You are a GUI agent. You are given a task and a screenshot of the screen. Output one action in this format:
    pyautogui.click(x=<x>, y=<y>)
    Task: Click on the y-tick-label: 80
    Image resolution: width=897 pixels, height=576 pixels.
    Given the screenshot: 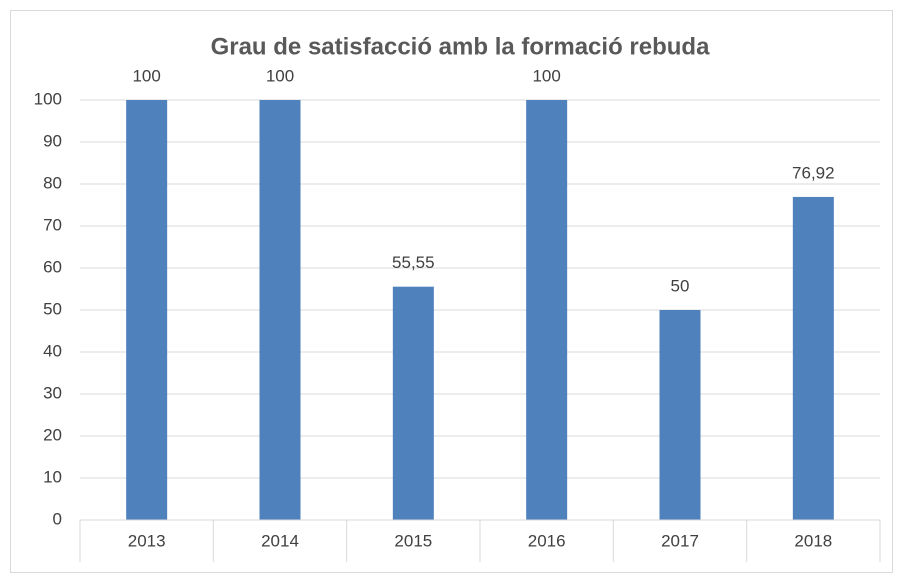 What is the action you would take?
    pyautogui.click(x=52, y=182)
    